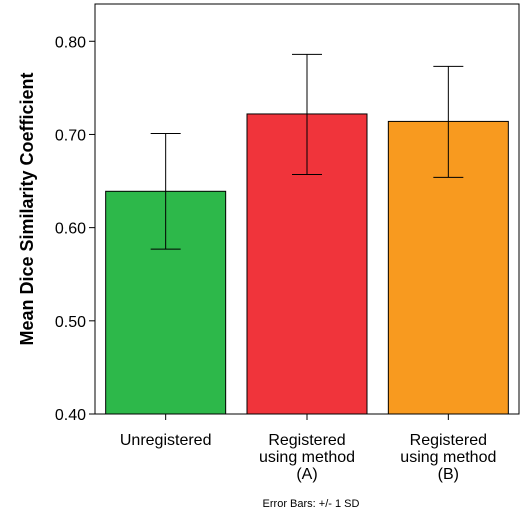 This screenshot has width=525, height=522. Describe the element at coordinates (70, 42) in the screenshot. I see `y-tick-label: 0.80` at that location.